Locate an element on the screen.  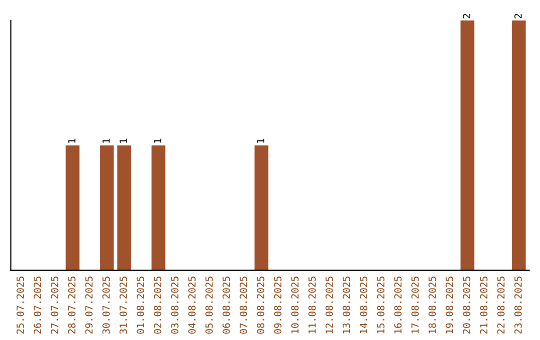
x-tick-label: 30.07.2025 is located at coordinates (106, 305).